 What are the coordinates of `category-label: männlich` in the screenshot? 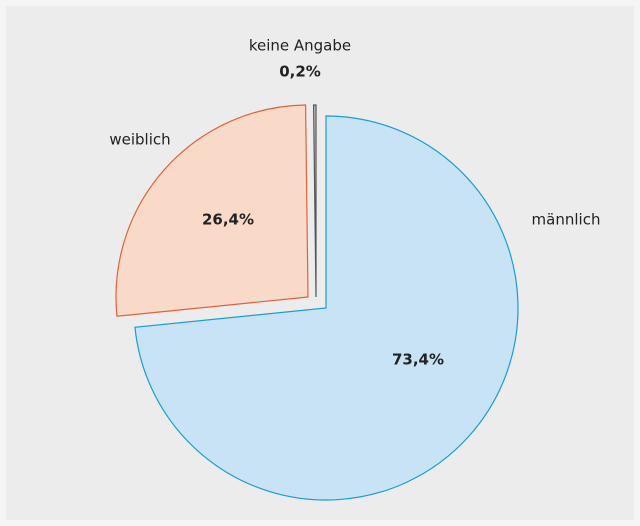 It's located at (566, 220).